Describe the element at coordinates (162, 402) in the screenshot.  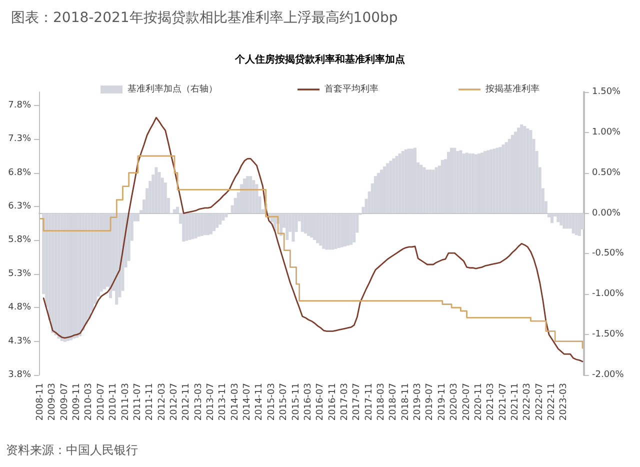
I see `x-tick-label: 2012-03` at that location.